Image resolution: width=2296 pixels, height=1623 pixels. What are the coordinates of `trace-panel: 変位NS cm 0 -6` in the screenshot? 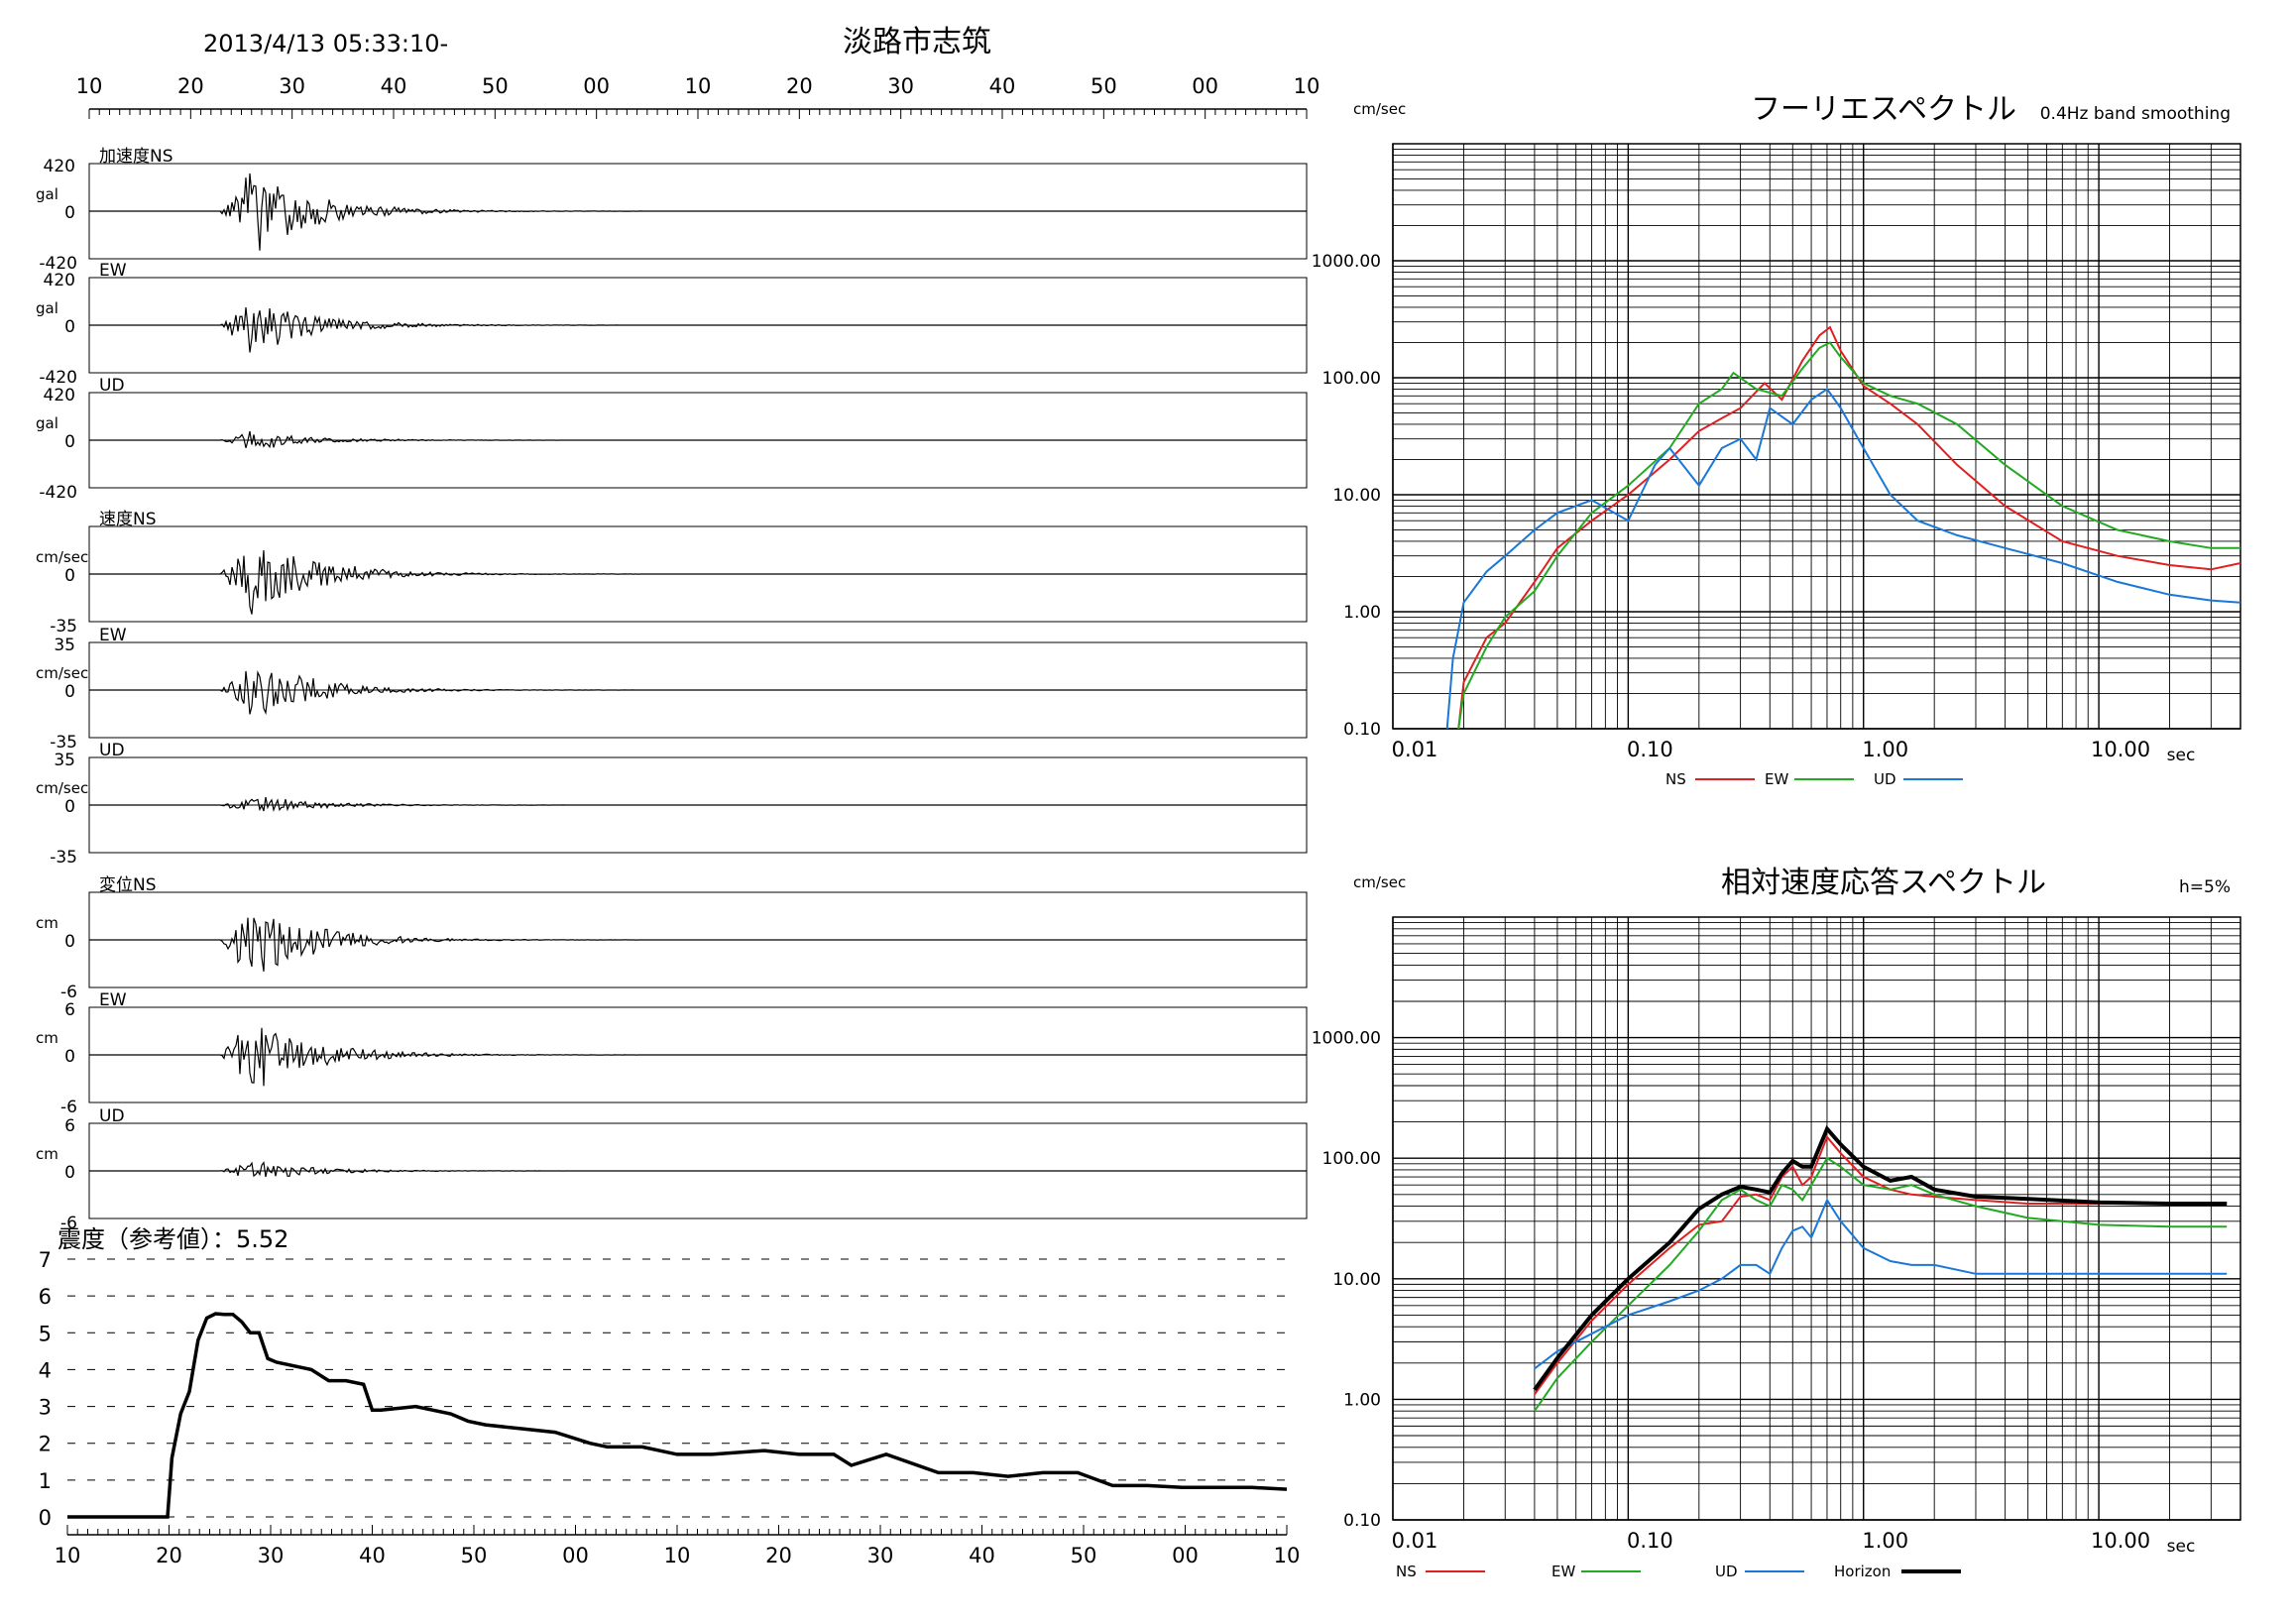 It's located at (672, 938).